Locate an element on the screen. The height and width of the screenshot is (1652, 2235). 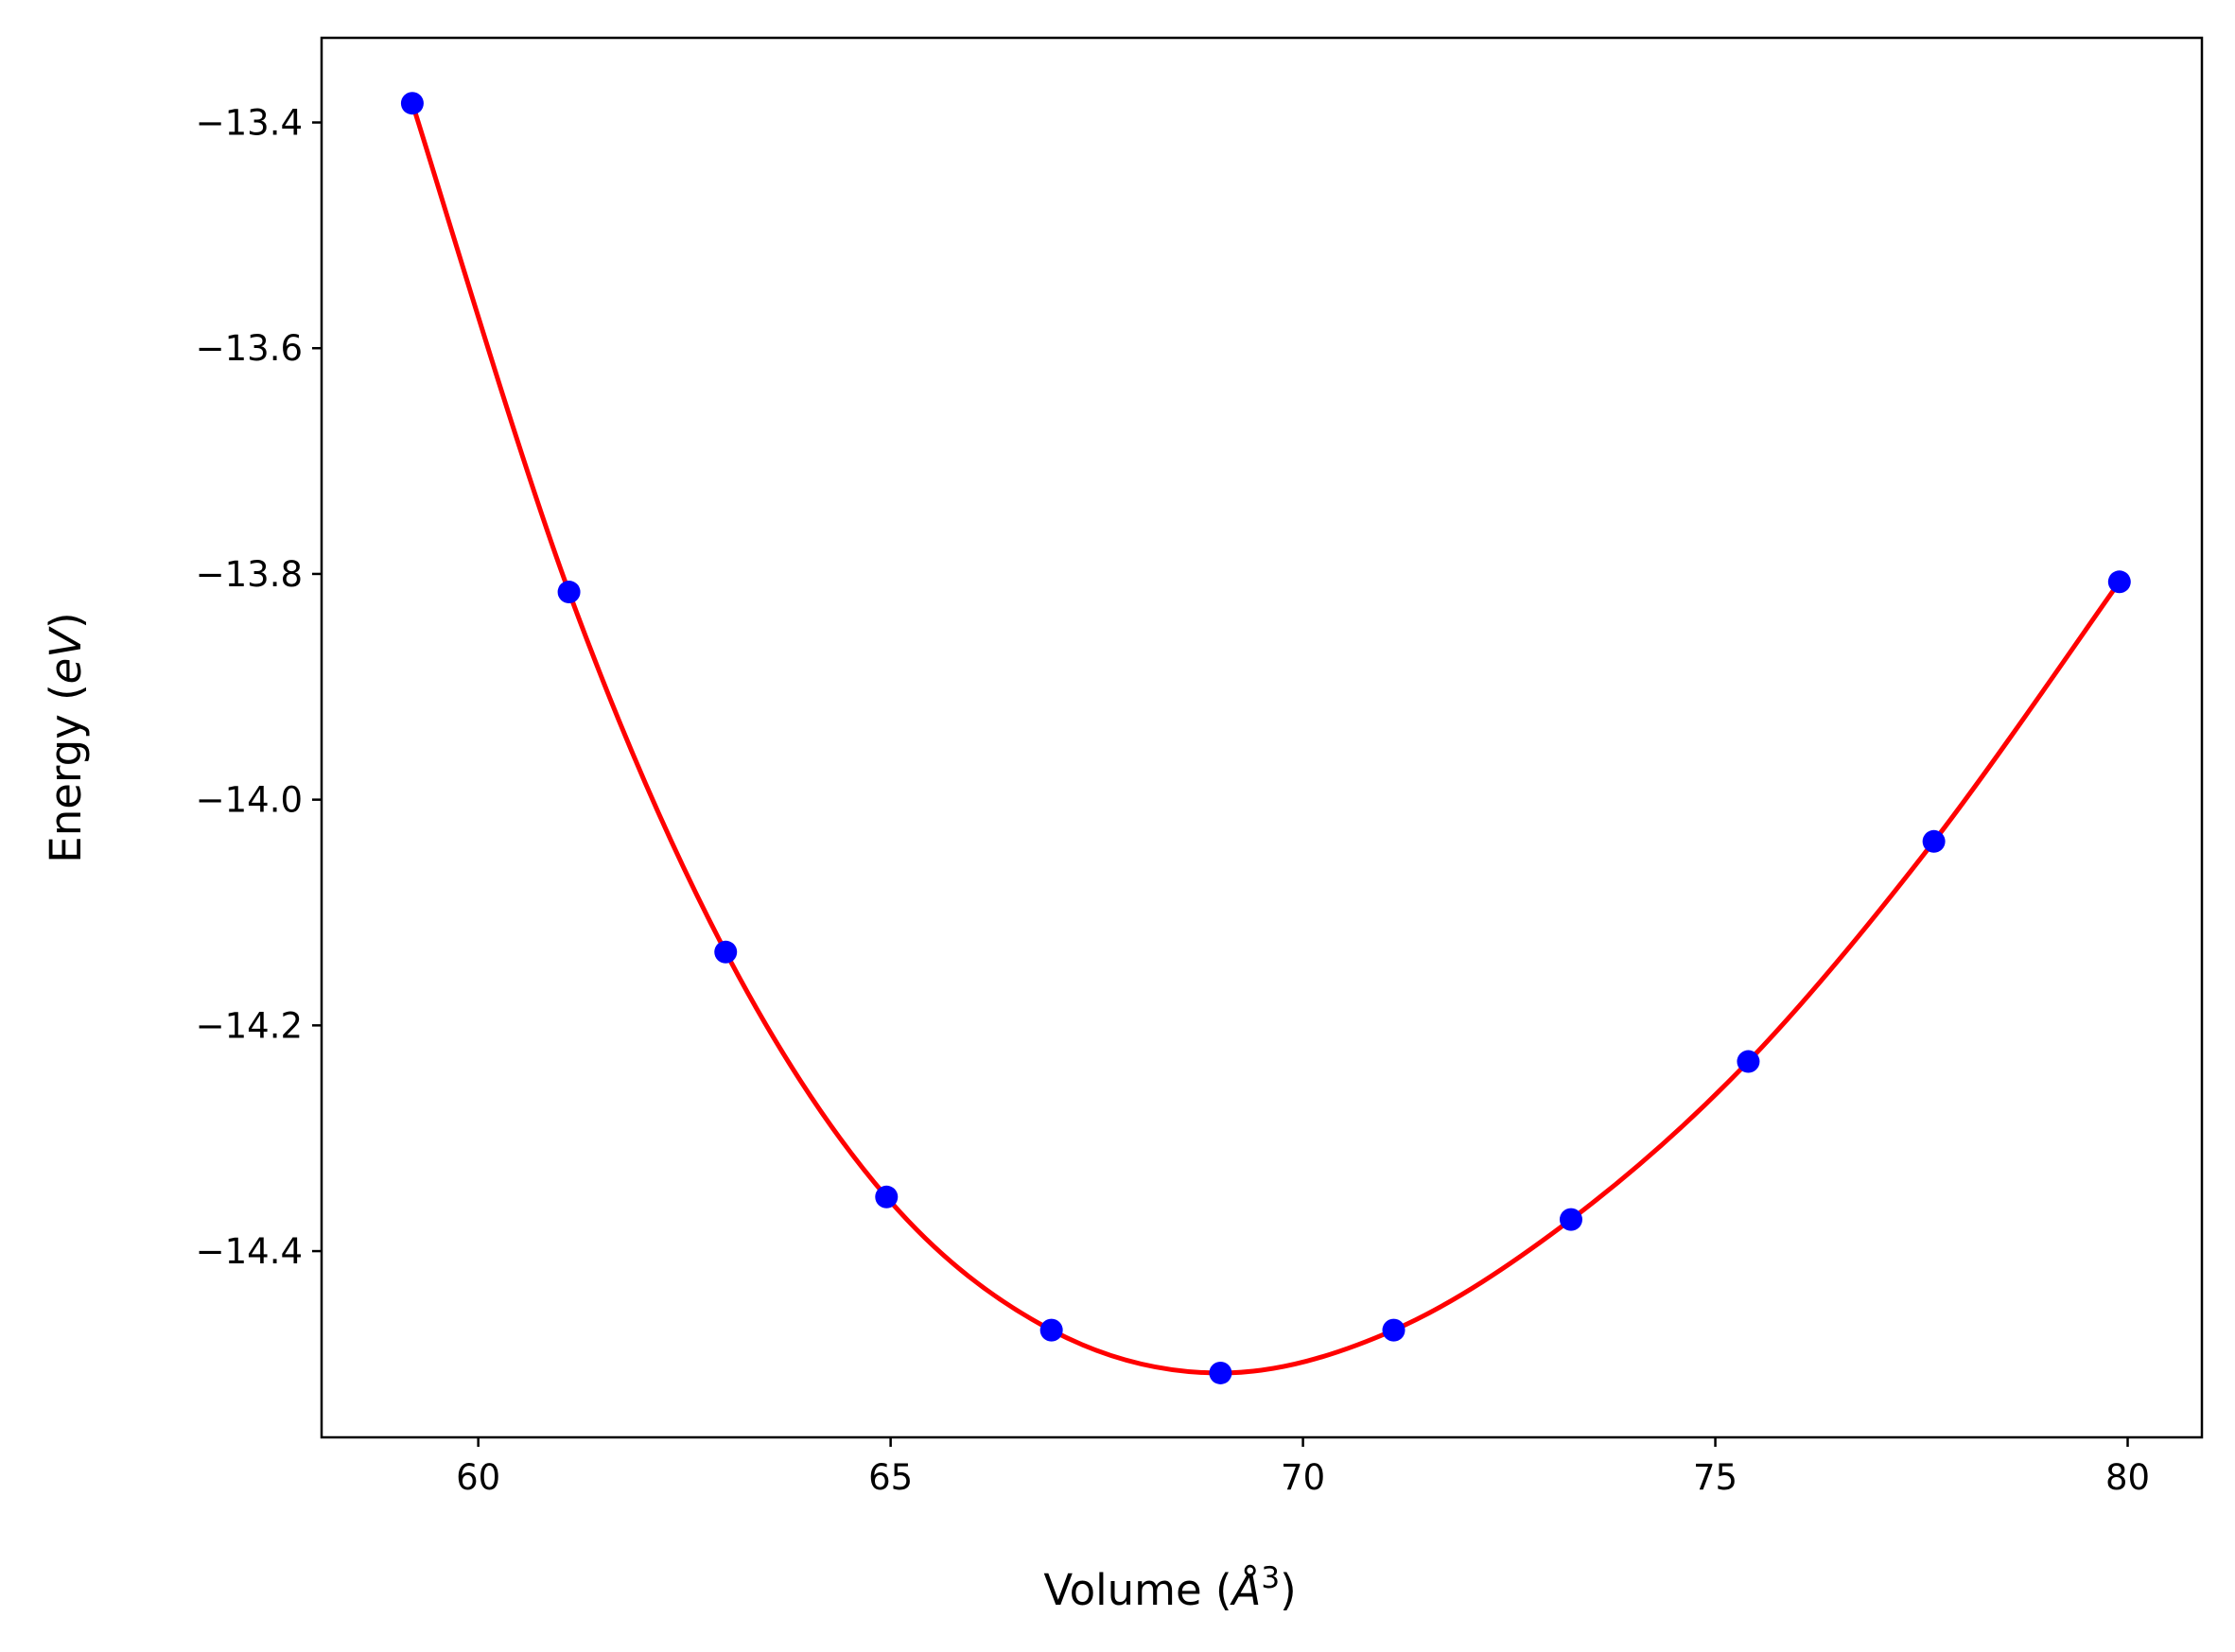
y-tick-label: −13.6 is located at coordinates (249, 349).